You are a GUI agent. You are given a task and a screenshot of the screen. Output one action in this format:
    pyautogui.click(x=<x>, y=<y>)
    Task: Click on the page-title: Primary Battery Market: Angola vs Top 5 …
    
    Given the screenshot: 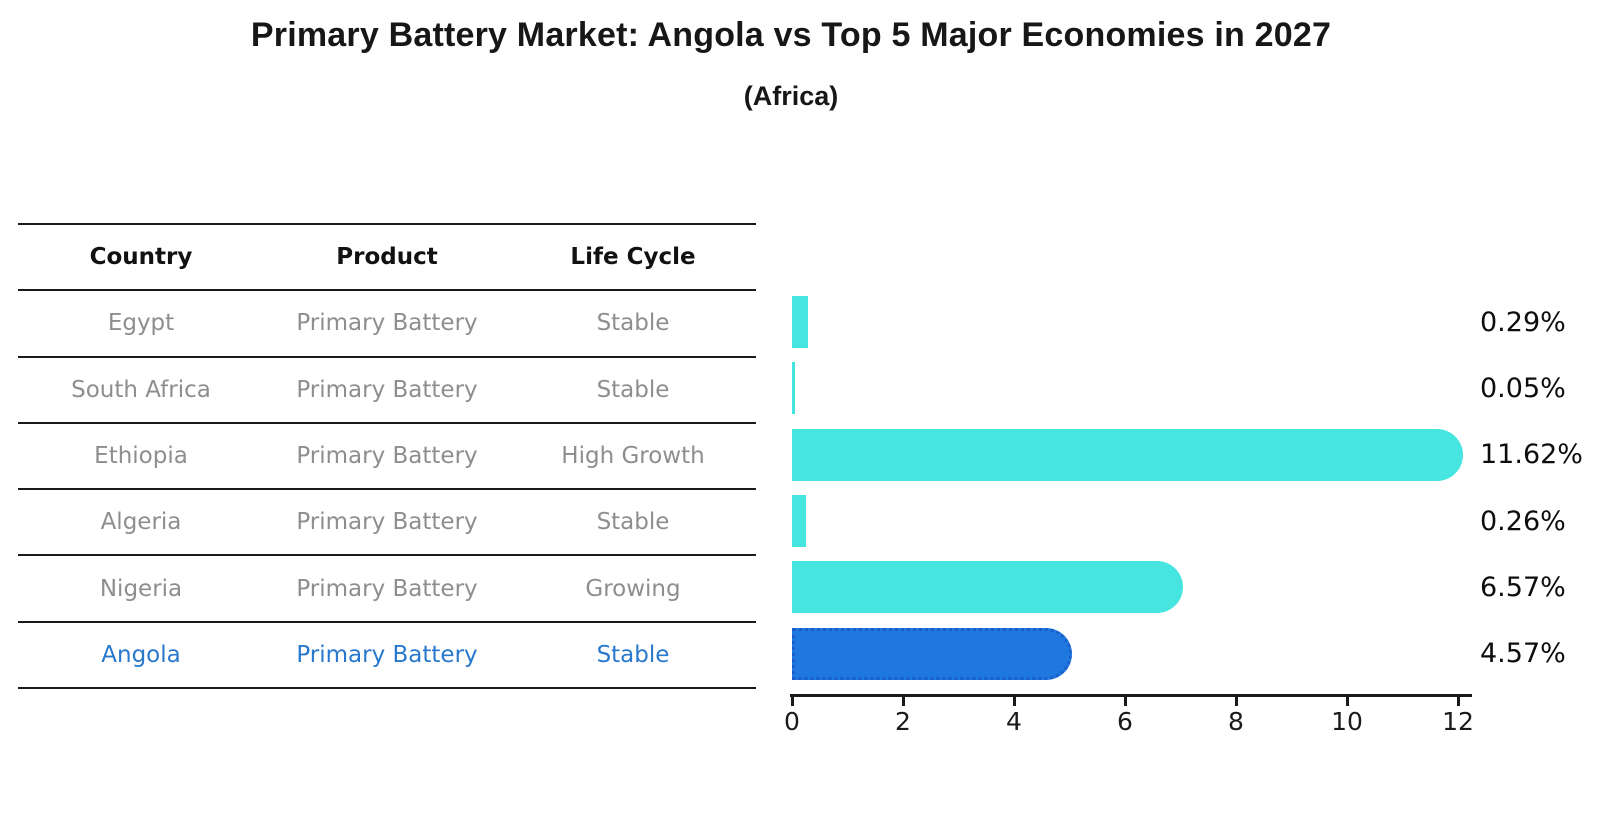 What is the action you would take?
    pyautogui.click(x=791, y=35)
    